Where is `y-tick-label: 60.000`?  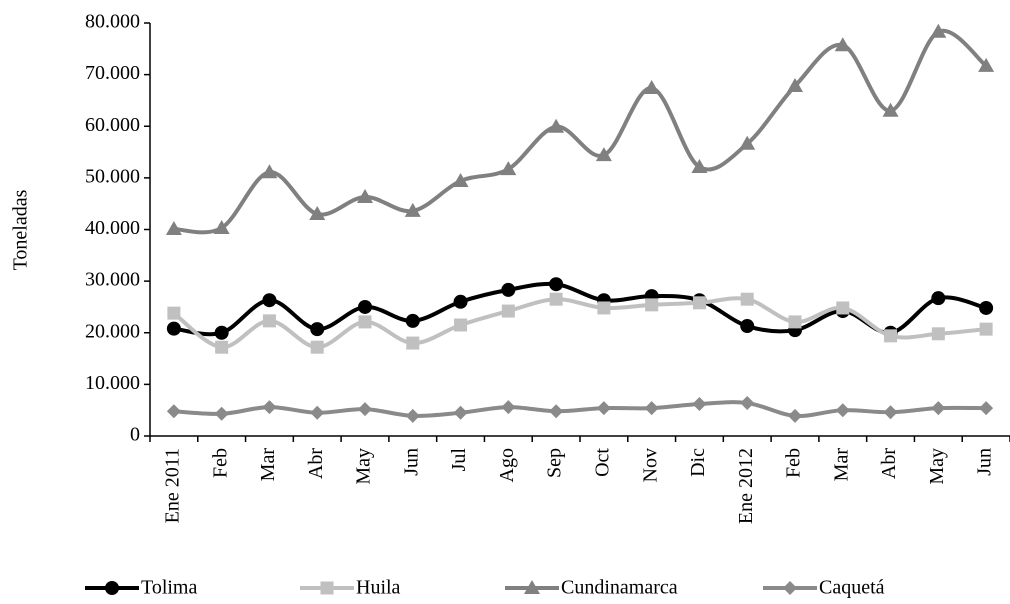
y-tick-label: 60.000 is located at coordinates (112, 125).